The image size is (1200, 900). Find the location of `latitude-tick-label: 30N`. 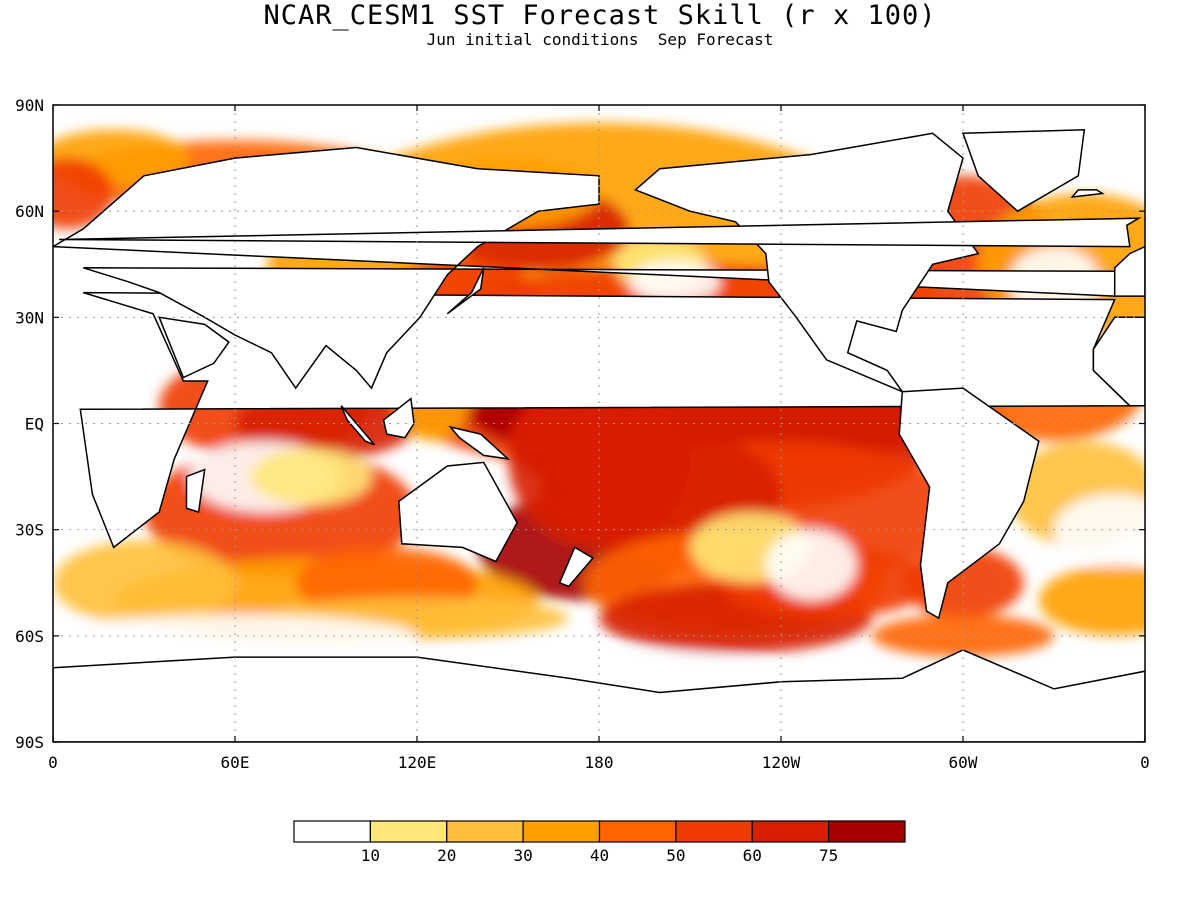

latitude-tick-label: 30N is located at coordinates (29, 317).